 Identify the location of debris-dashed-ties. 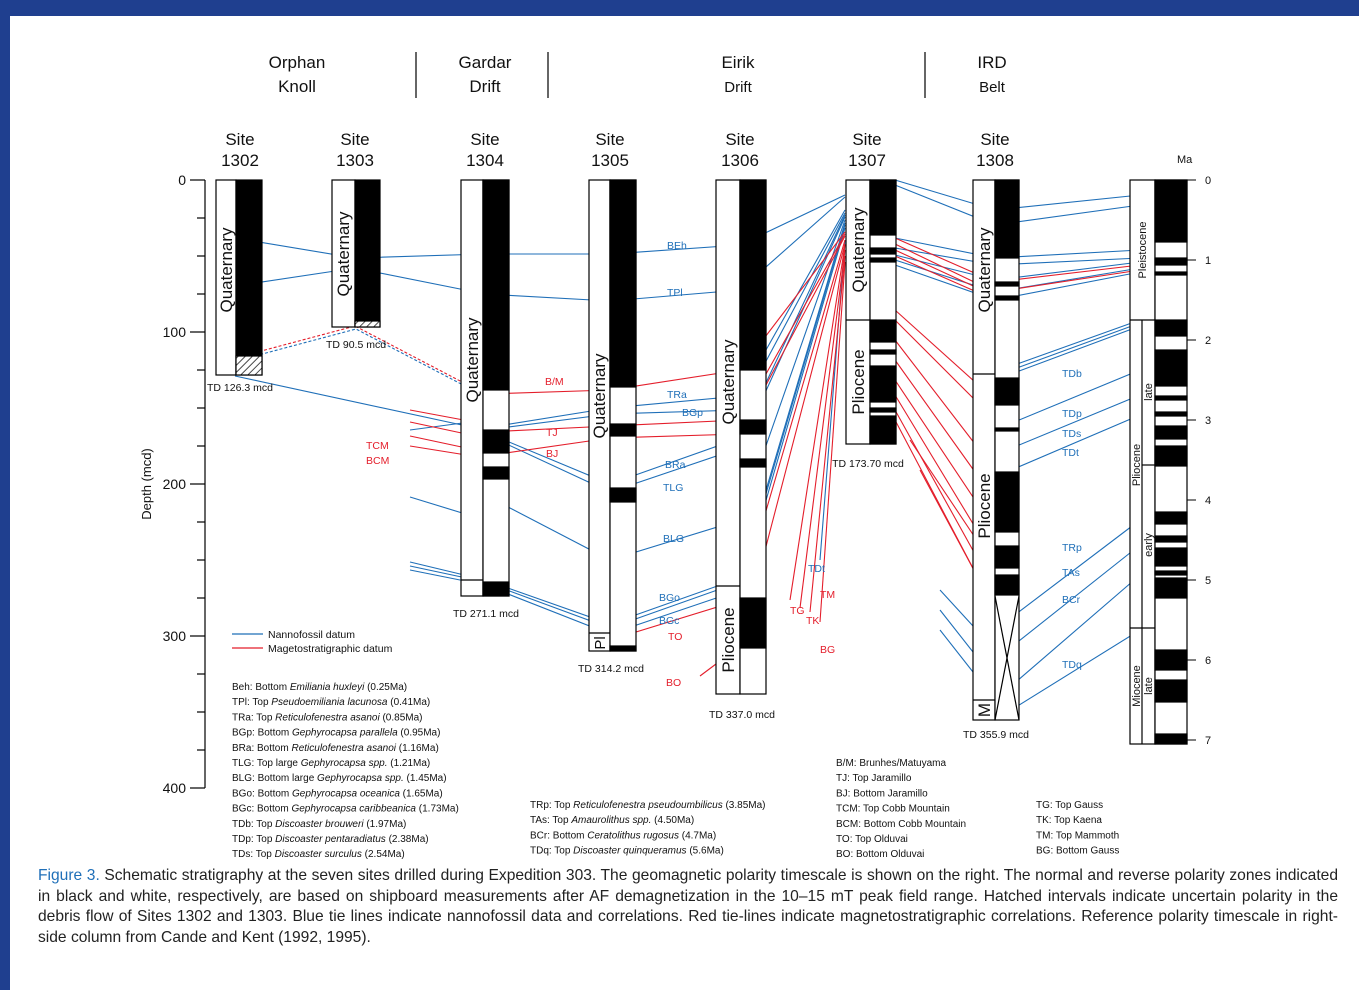
(360, 361).